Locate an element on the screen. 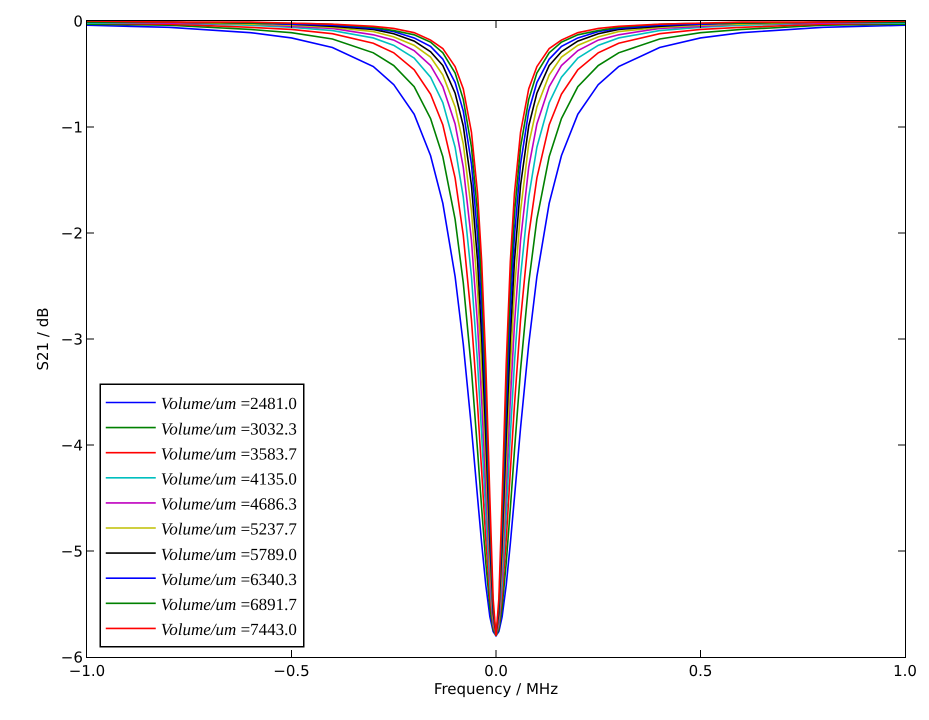 Image resolution: width=929 pixels, height=720 pixels. legend-label: Volume/um =3032.3 is located at coordinates (228, 428).